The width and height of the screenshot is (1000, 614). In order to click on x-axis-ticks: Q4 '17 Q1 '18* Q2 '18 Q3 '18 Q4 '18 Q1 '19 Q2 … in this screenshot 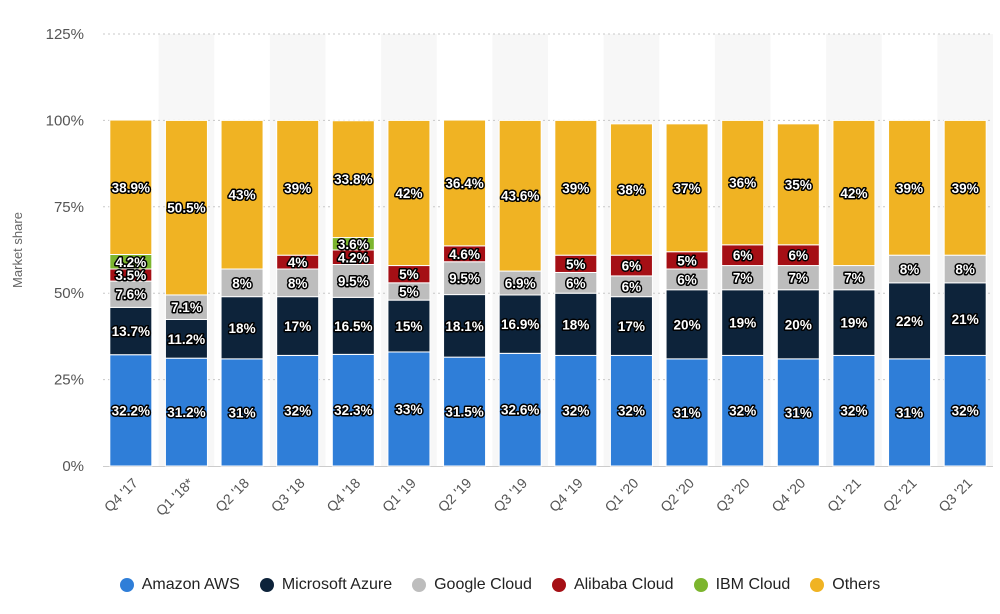, I will do `click(538, 496)`.